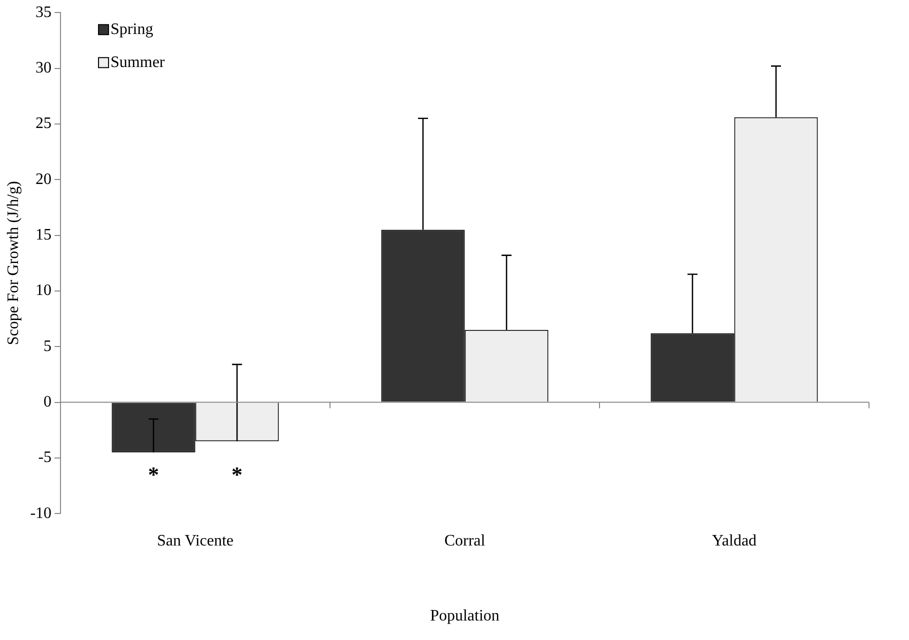 This screenshot has height=640, width=909. I want to click on x-tick-label: Corral, so click(465, 541).